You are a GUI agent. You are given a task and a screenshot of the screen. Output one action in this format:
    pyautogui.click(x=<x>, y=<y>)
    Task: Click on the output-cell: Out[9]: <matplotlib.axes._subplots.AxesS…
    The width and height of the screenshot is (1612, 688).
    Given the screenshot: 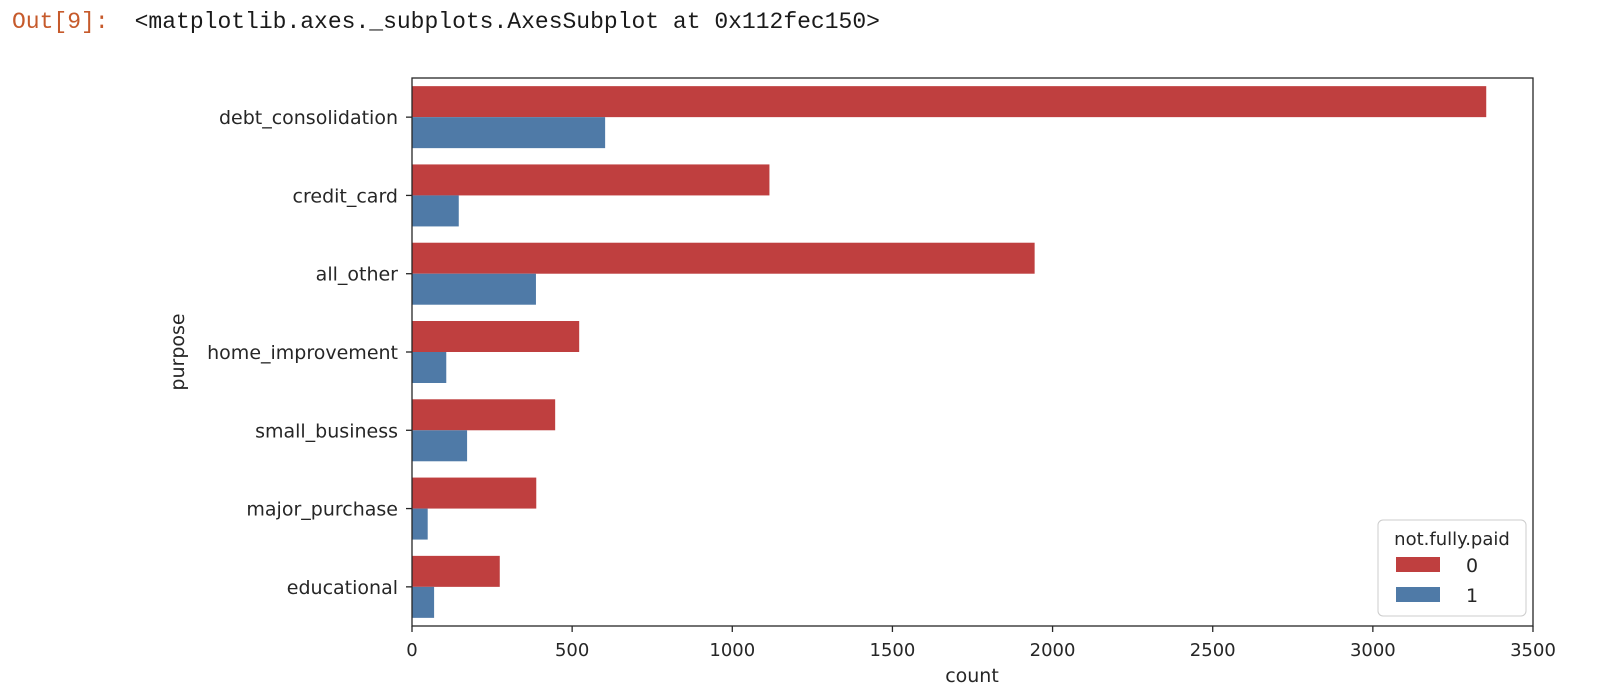 What is the action you would take?
    pyautogui.click(x=446, y=22)
    